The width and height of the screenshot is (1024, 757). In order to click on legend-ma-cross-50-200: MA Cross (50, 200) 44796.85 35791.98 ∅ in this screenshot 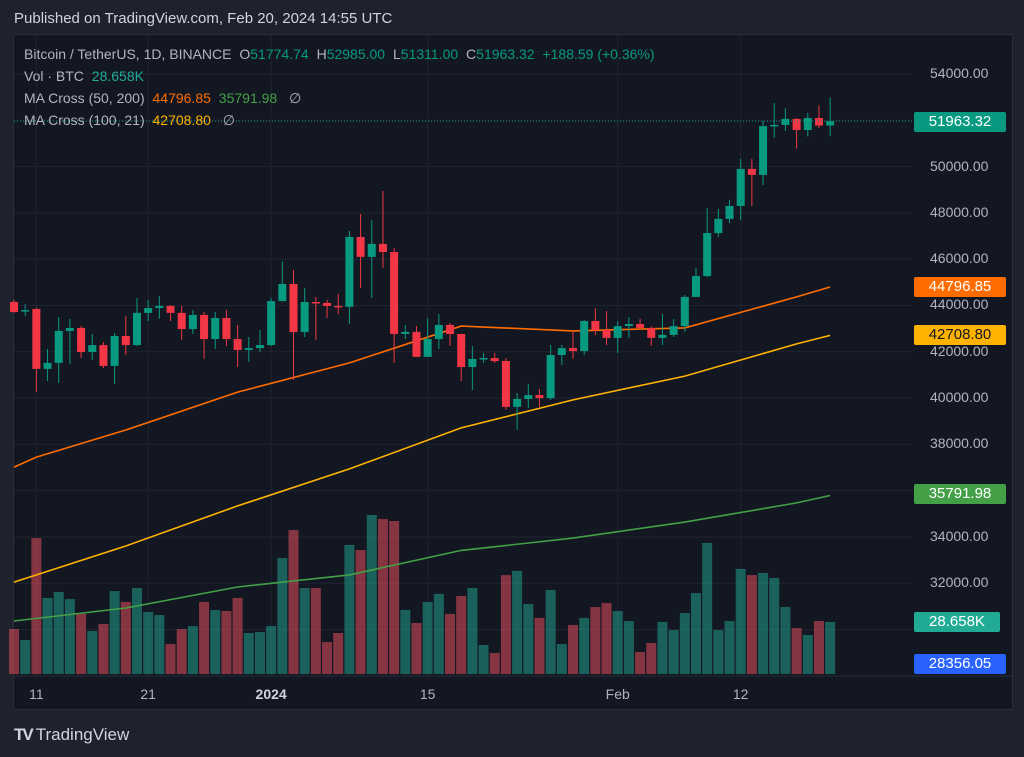, I will do `click(164, 98)`.